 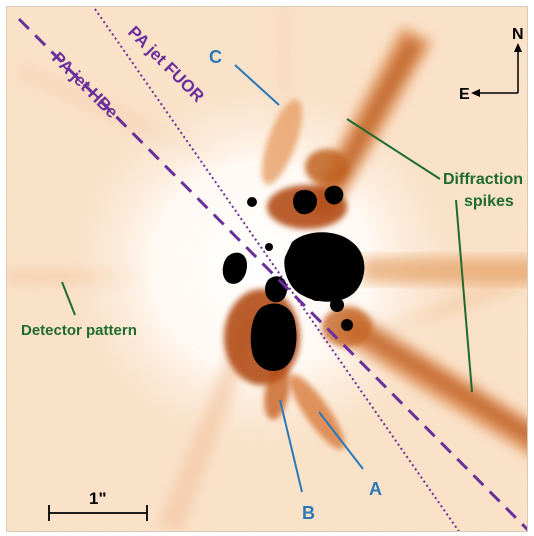 What do you see at coordinates (291, 446) in the screenshot?
I see `feature-b-pointer` at bounding box center [291, 446].